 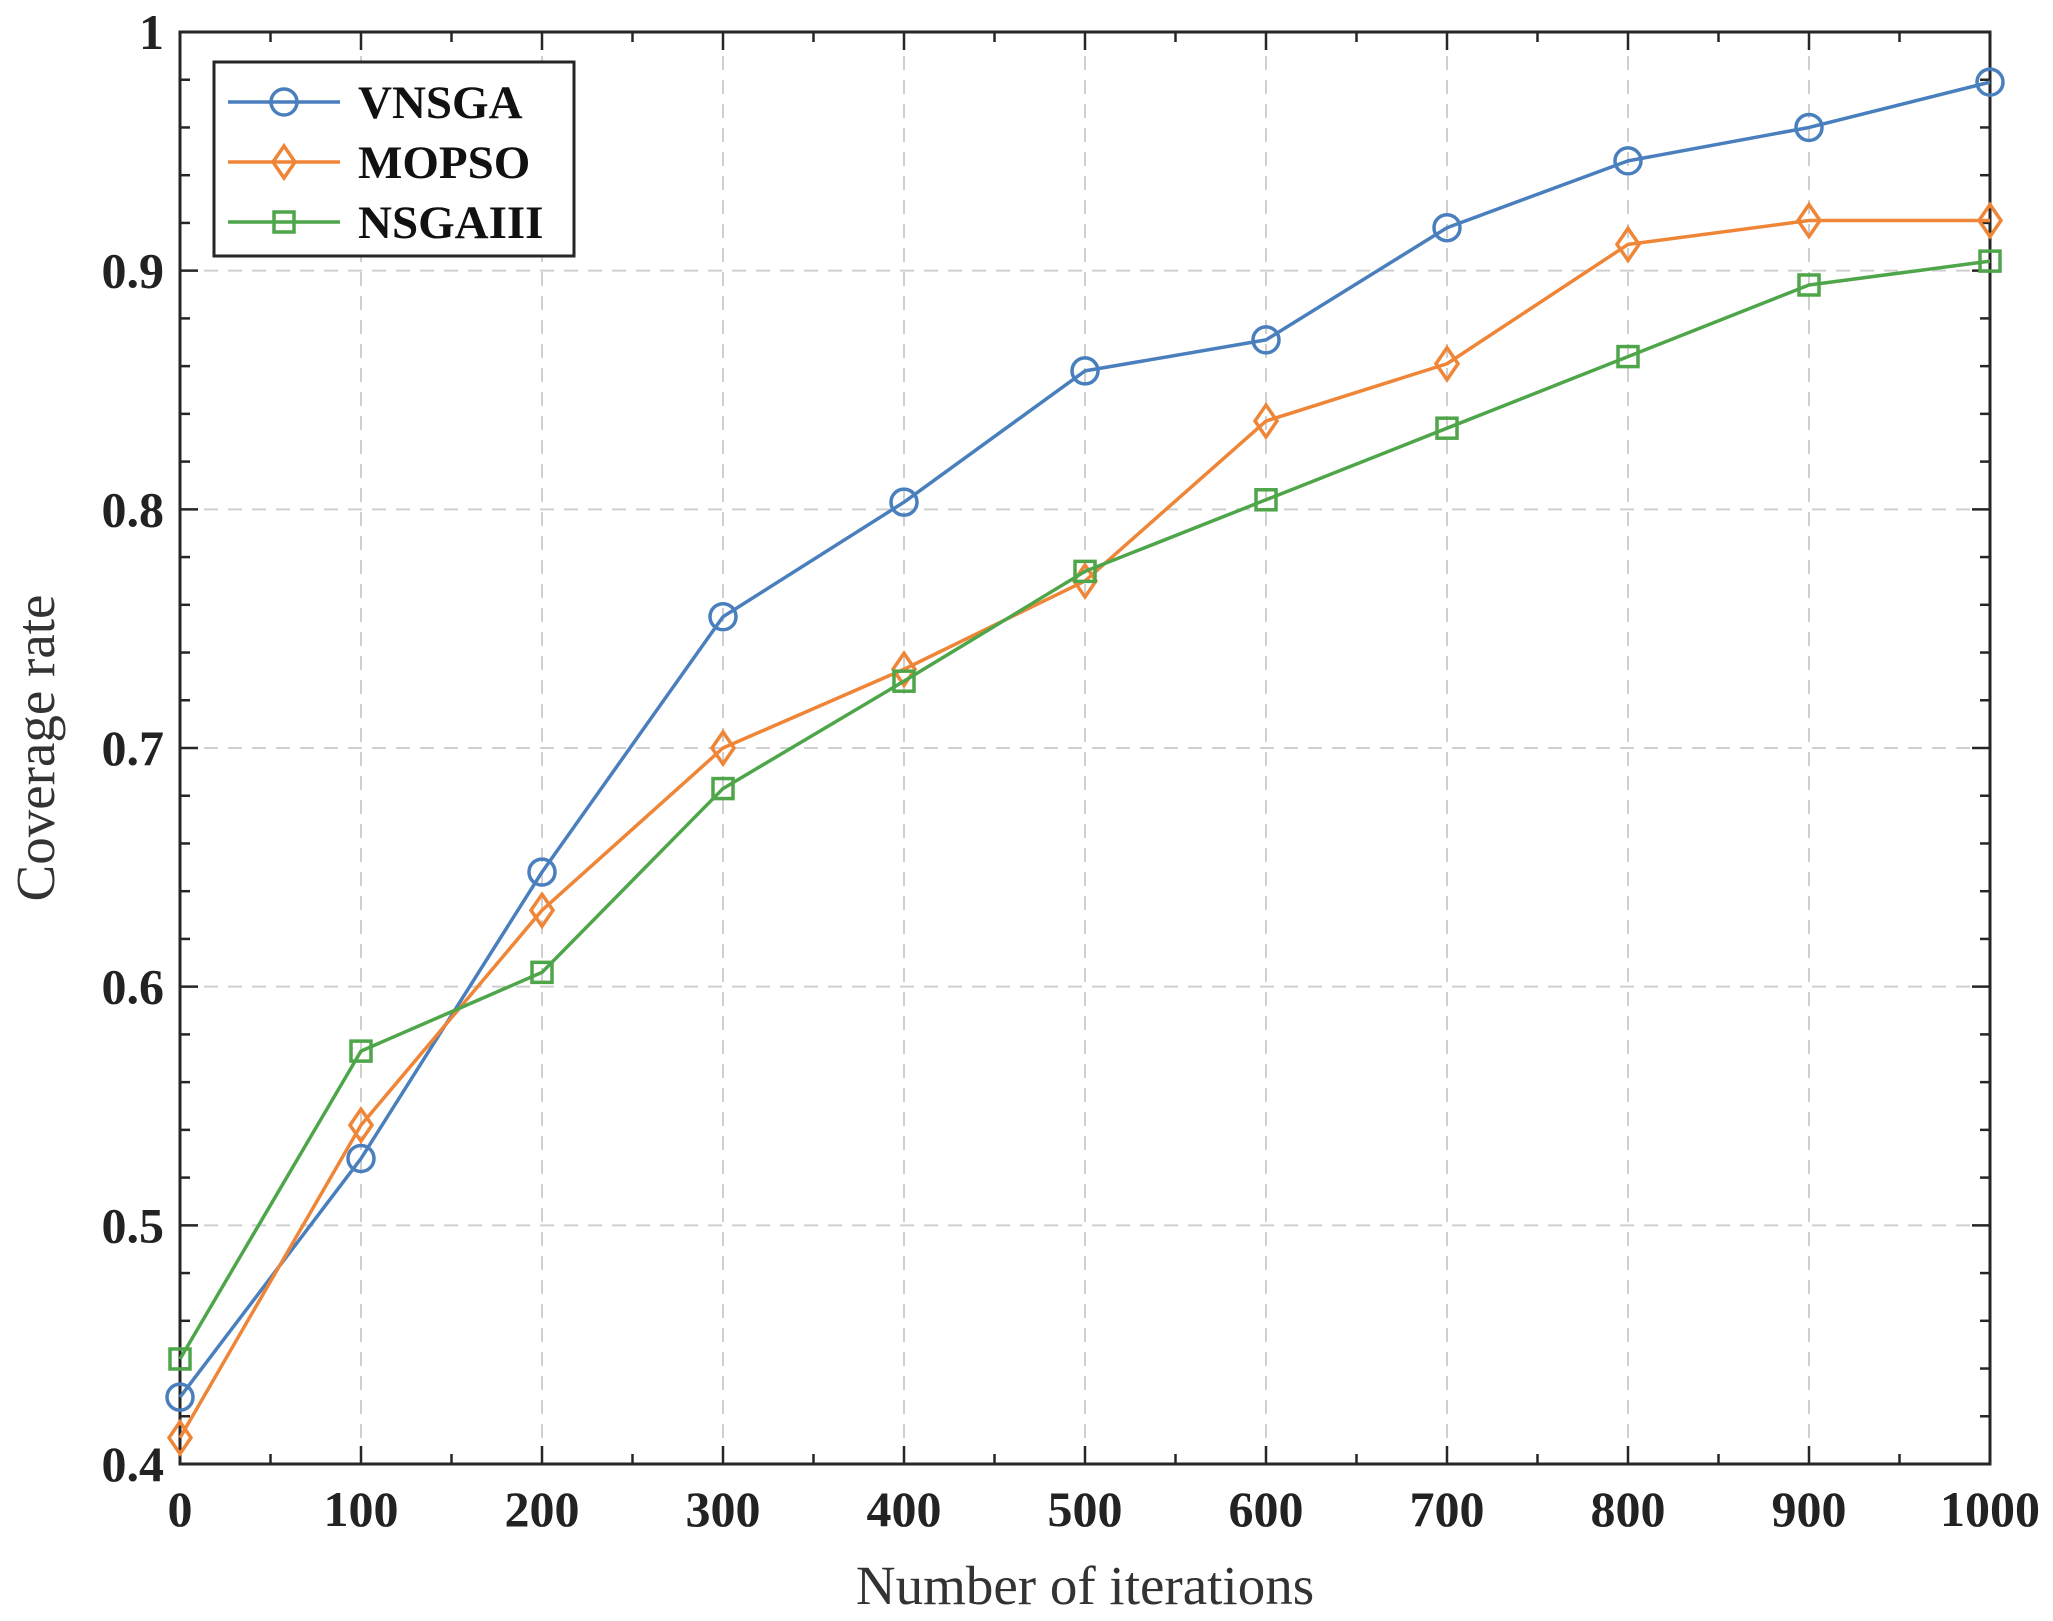 What do you see at coordinates (904, 1509) in the screenshot?
I see `x-tick-label: 400` at bounding box center [904, 1509].